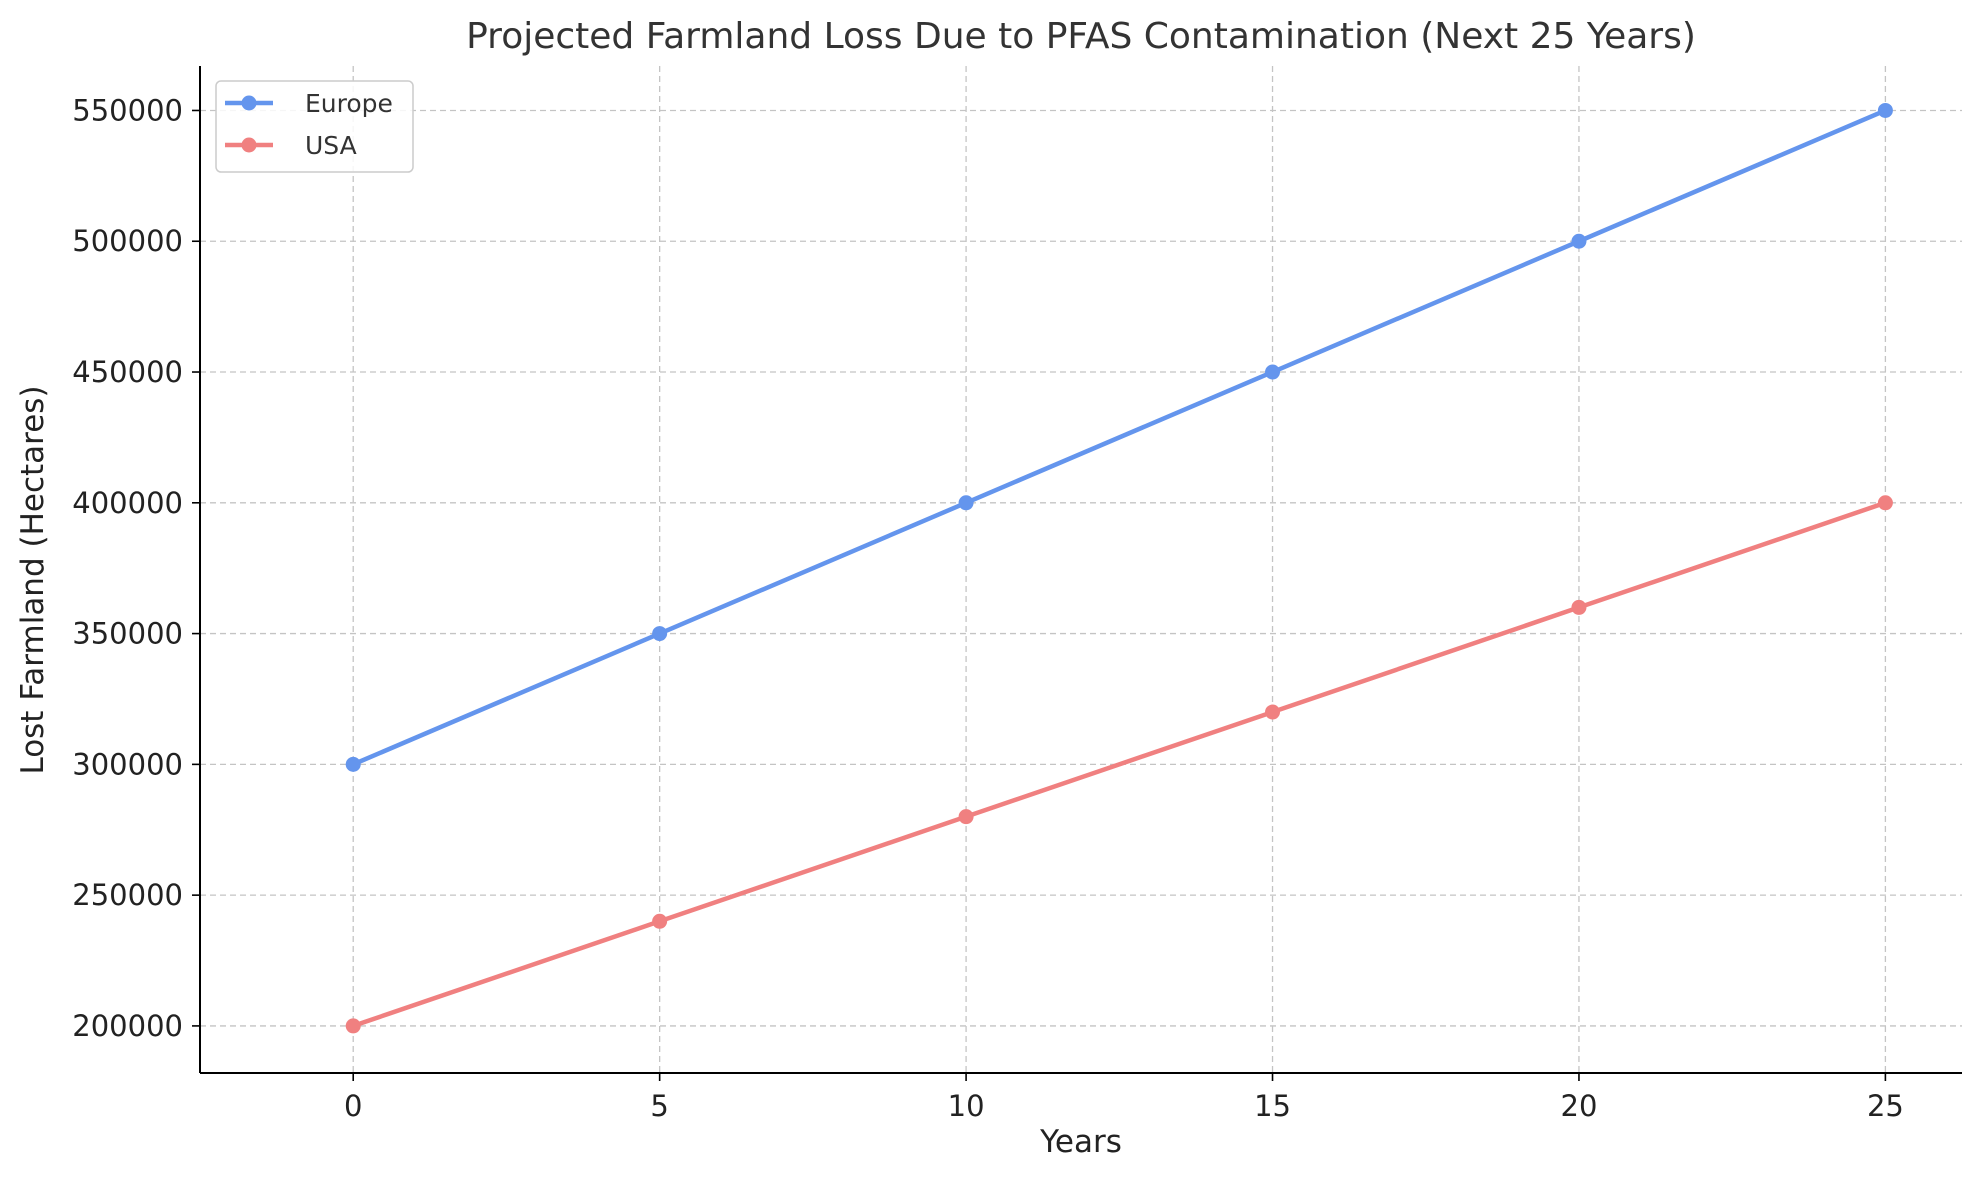 This screenshot has height=1180, width=1979. I want to click on y-tick-label: 250000, so click(127, 895).